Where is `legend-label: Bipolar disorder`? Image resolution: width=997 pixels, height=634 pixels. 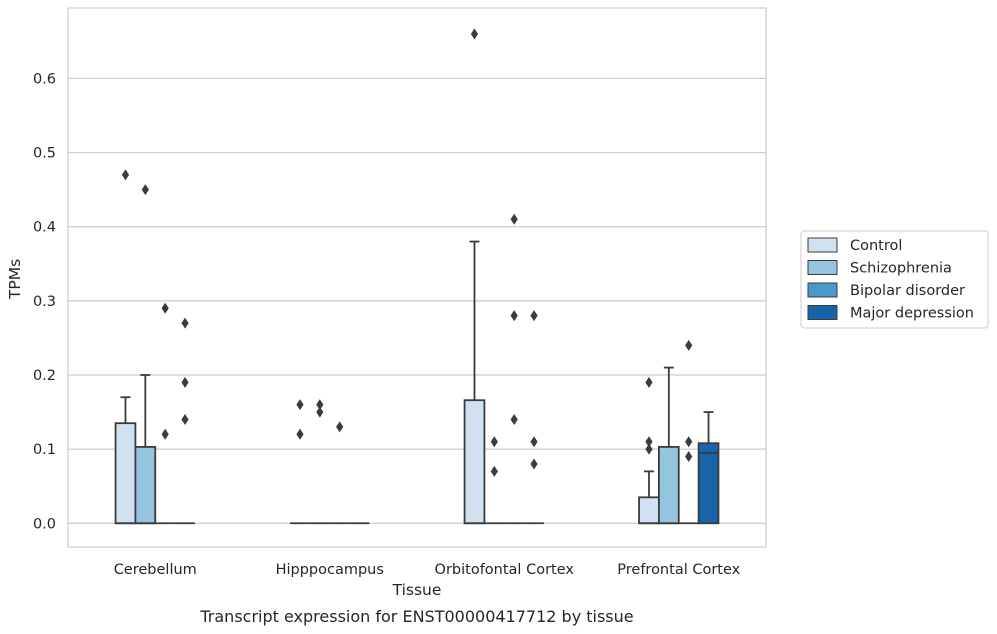 legend-label: Bipolar disorder is located at coordinates (907, 291).